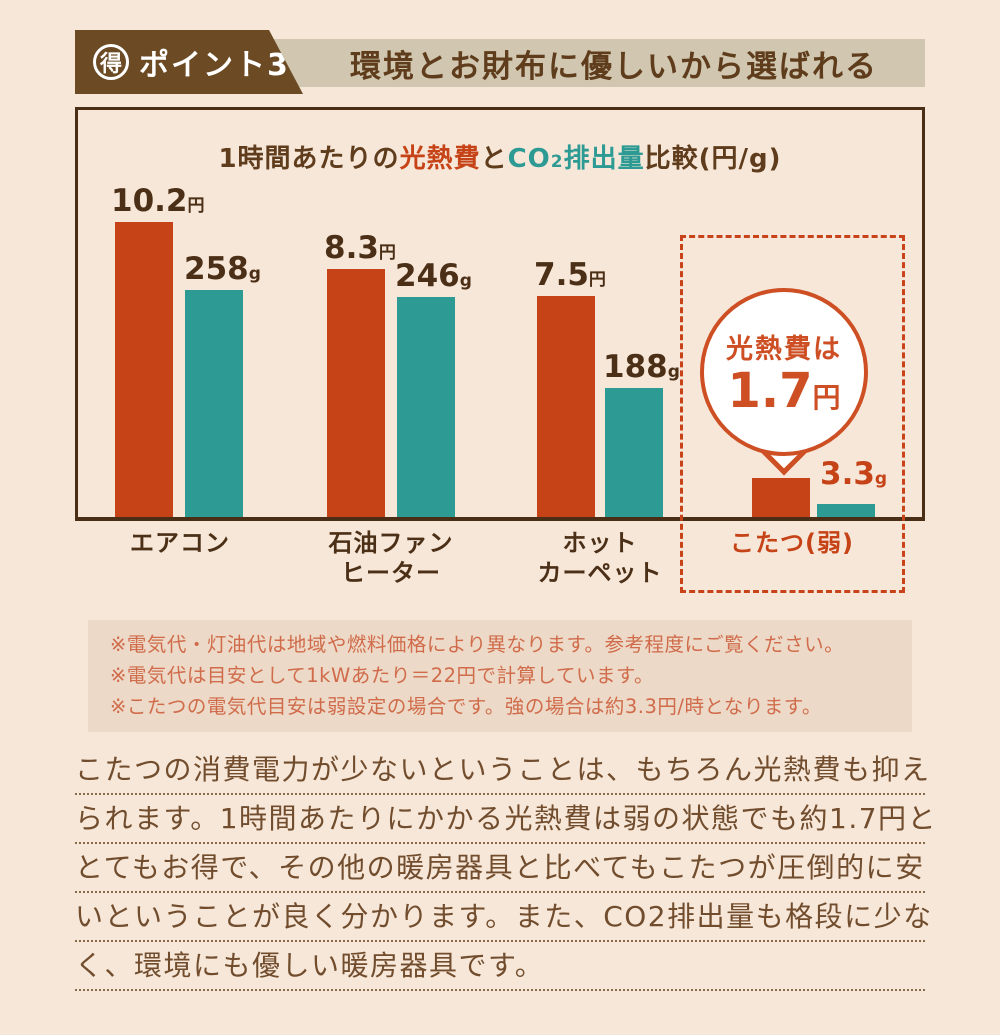 Image resolution: width=1000 pixels, height=1035 pixels. I want to click on body-line-3: とてもお得で、その他の暖房器具と比べてもこたつが圧倒的に安, so click(500, 872).